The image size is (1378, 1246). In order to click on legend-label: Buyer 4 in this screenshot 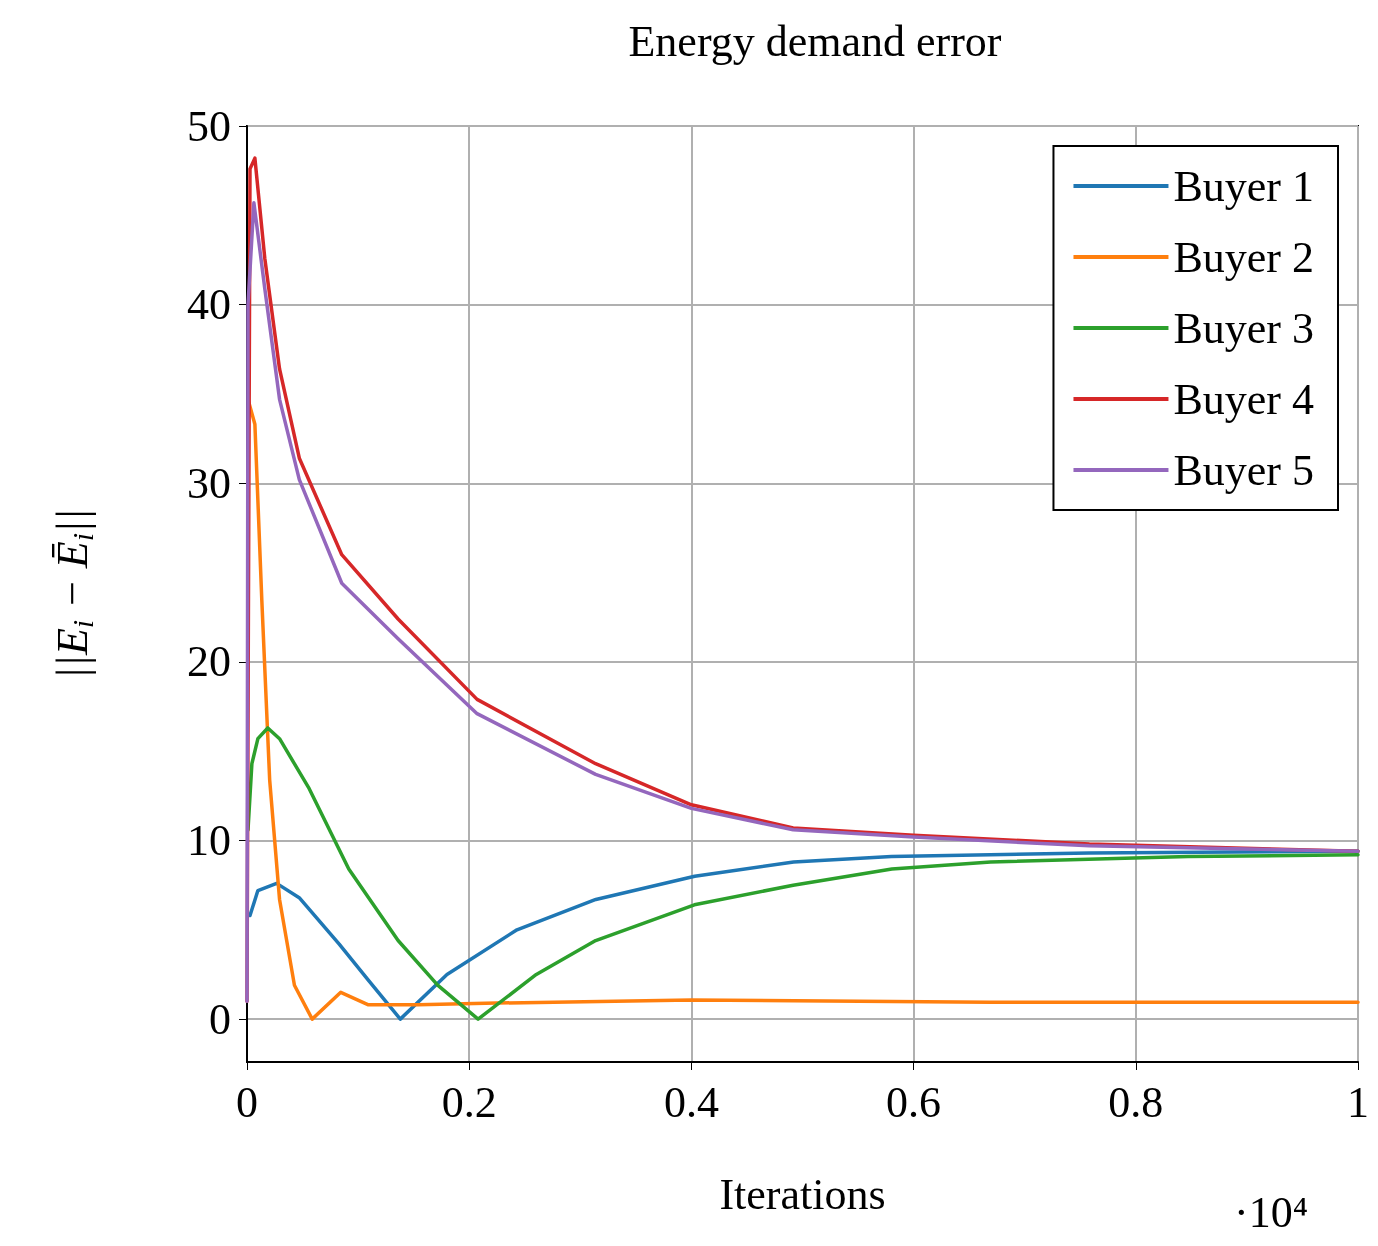, I will do `click(1243, 399)`.